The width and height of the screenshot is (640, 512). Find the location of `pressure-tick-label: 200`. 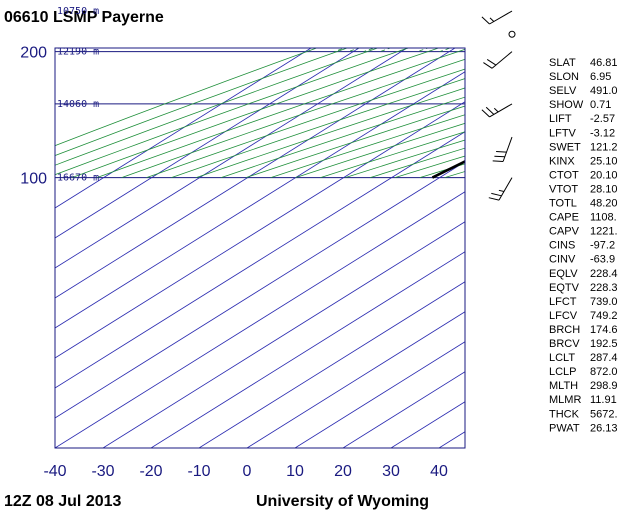

pressure-tick-label: 200 is located at coordinates (33, 53).